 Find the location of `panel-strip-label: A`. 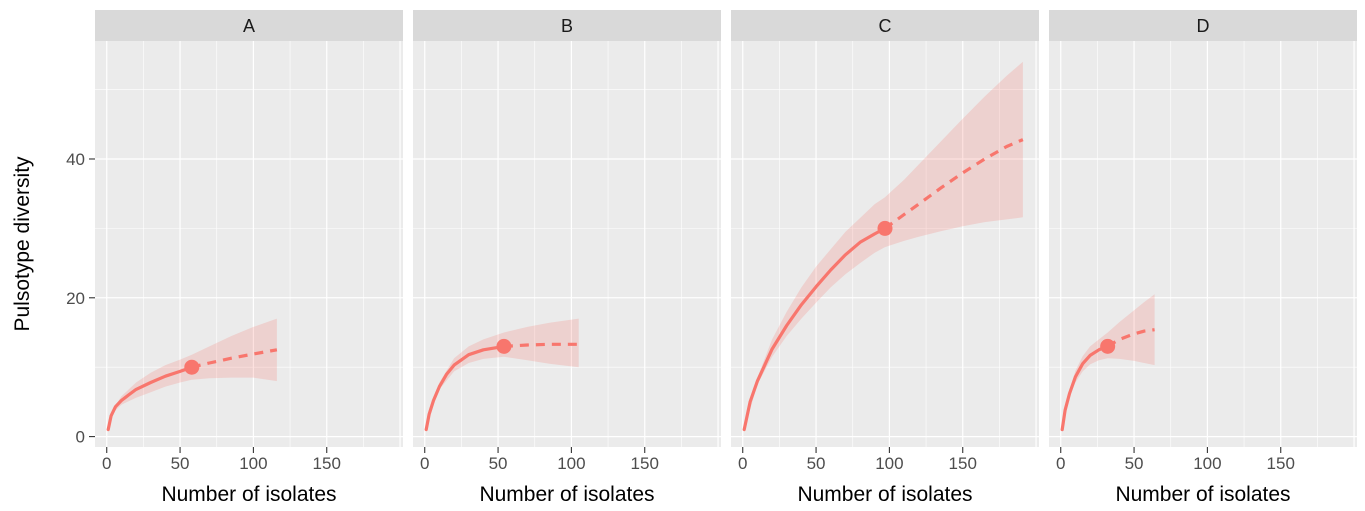

panel-strip-label: A is located at coordinates (249, 26).